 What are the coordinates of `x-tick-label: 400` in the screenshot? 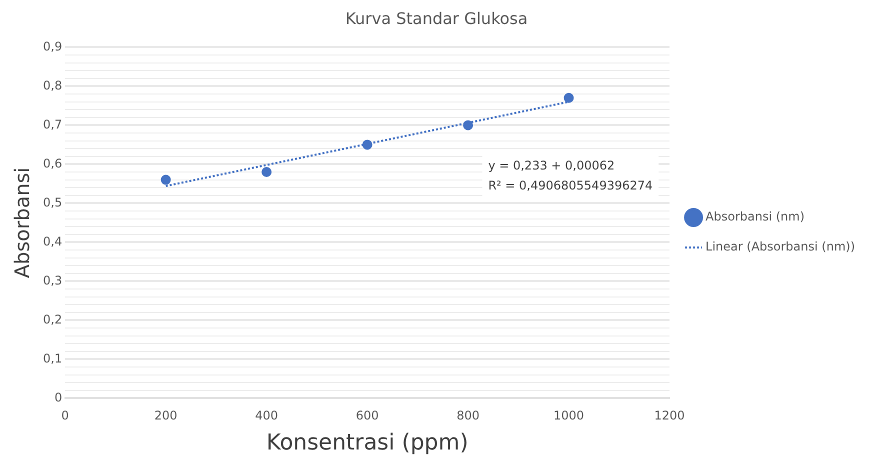 It's located at (266, 415).